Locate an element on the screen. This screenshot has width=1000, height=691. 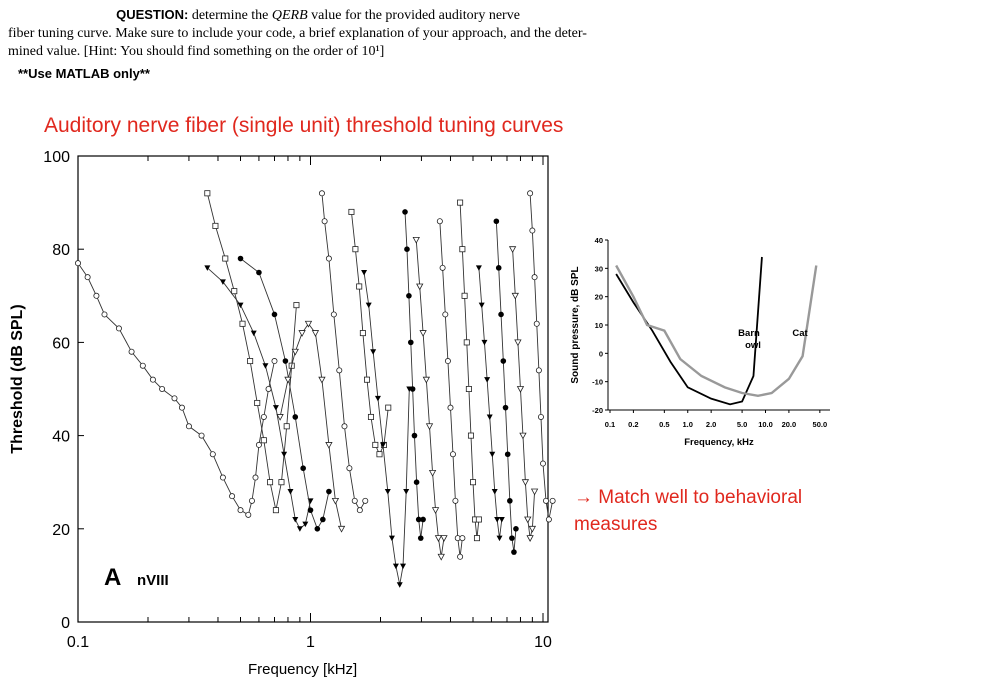
question-label: QUESTION: is located at coordinates (152, 14).